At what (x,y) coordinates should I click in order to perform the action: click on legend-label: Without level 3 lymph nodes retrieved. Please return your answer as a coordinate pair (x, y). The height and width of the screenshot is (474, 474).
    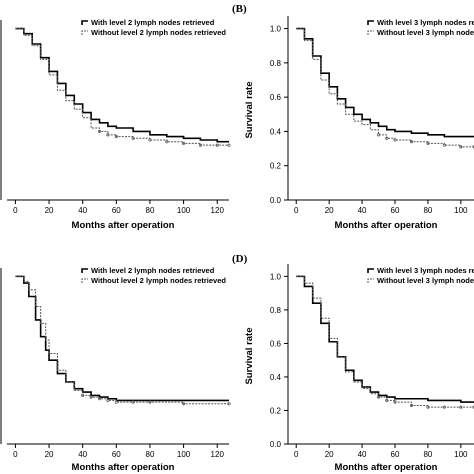
    Looking at the image, I should click on (425, 32).